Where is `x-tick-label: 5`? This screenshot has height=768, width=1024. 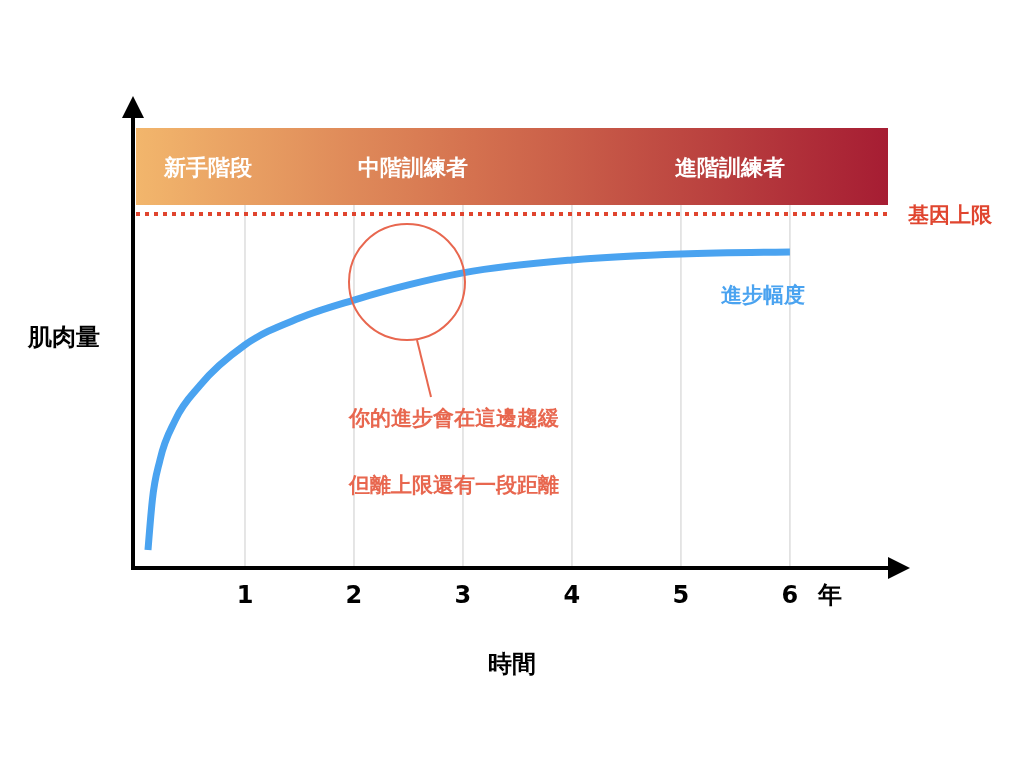
x-tick-label: 5 is located at coordinates (681, 595).